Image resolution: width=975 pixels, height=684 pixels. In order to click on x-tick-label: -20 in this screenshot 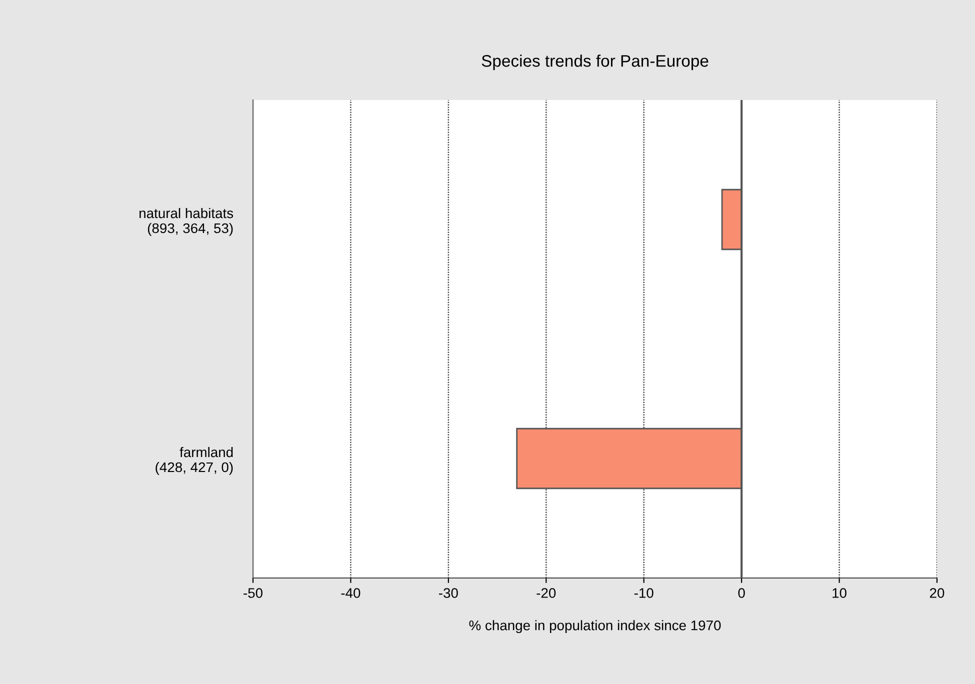, I will do `click(546, 593)`.